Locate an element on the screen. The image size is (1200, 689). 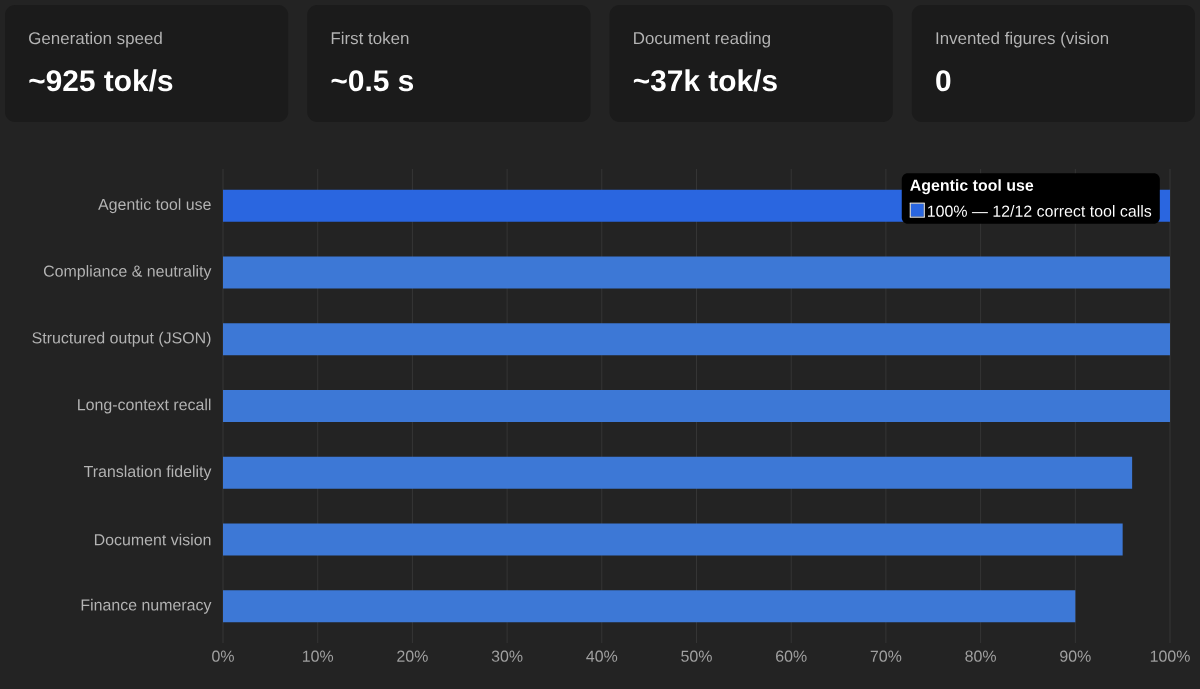
text: 0 is located at coordinates (943, 81).